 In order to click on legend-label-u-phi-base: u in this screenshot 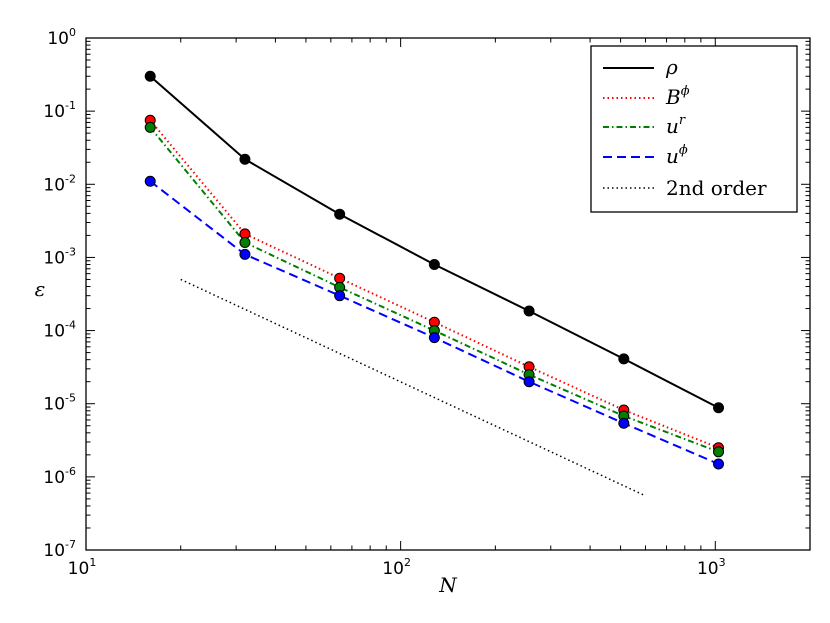, I will do `click(672, 156)`.